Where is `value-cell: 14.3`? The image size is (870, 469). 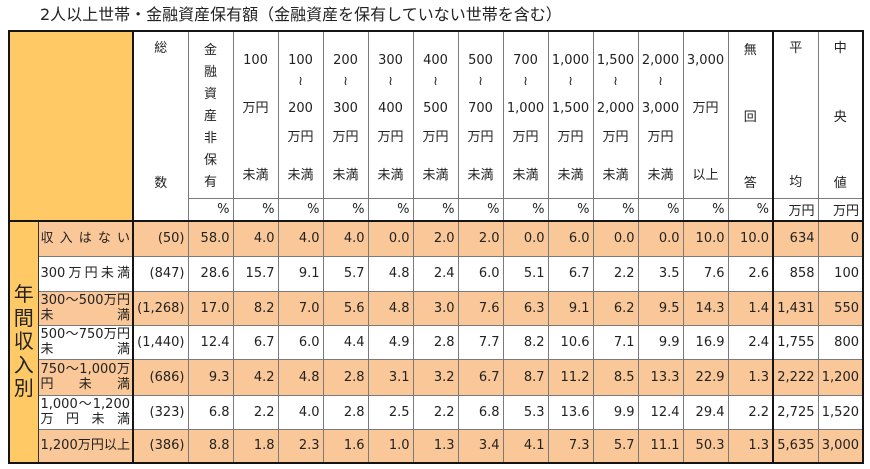
value-cell: 14.3 is located at coordinates (705, 308).